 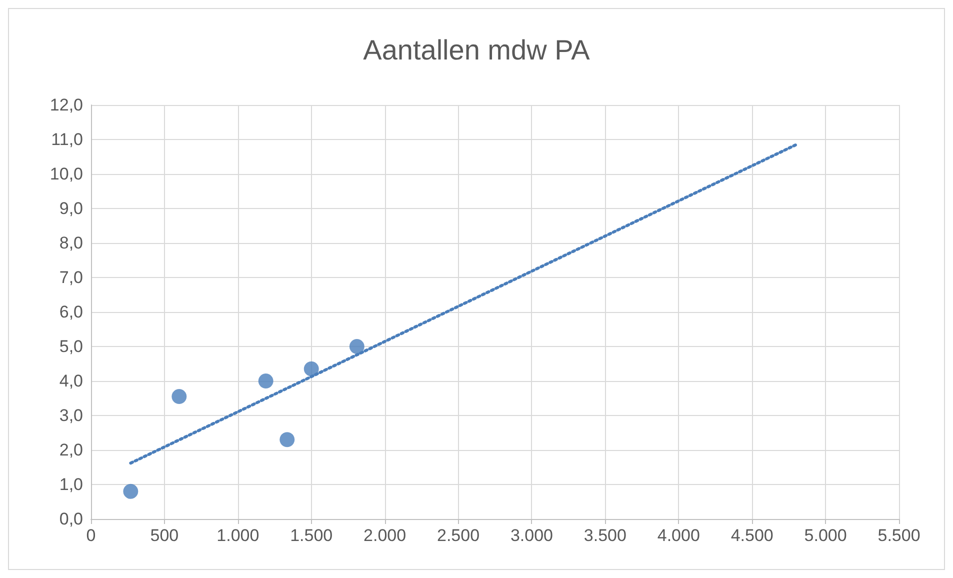 I want to click on y-tick-label: 4,0, so click(x=71, y=381).